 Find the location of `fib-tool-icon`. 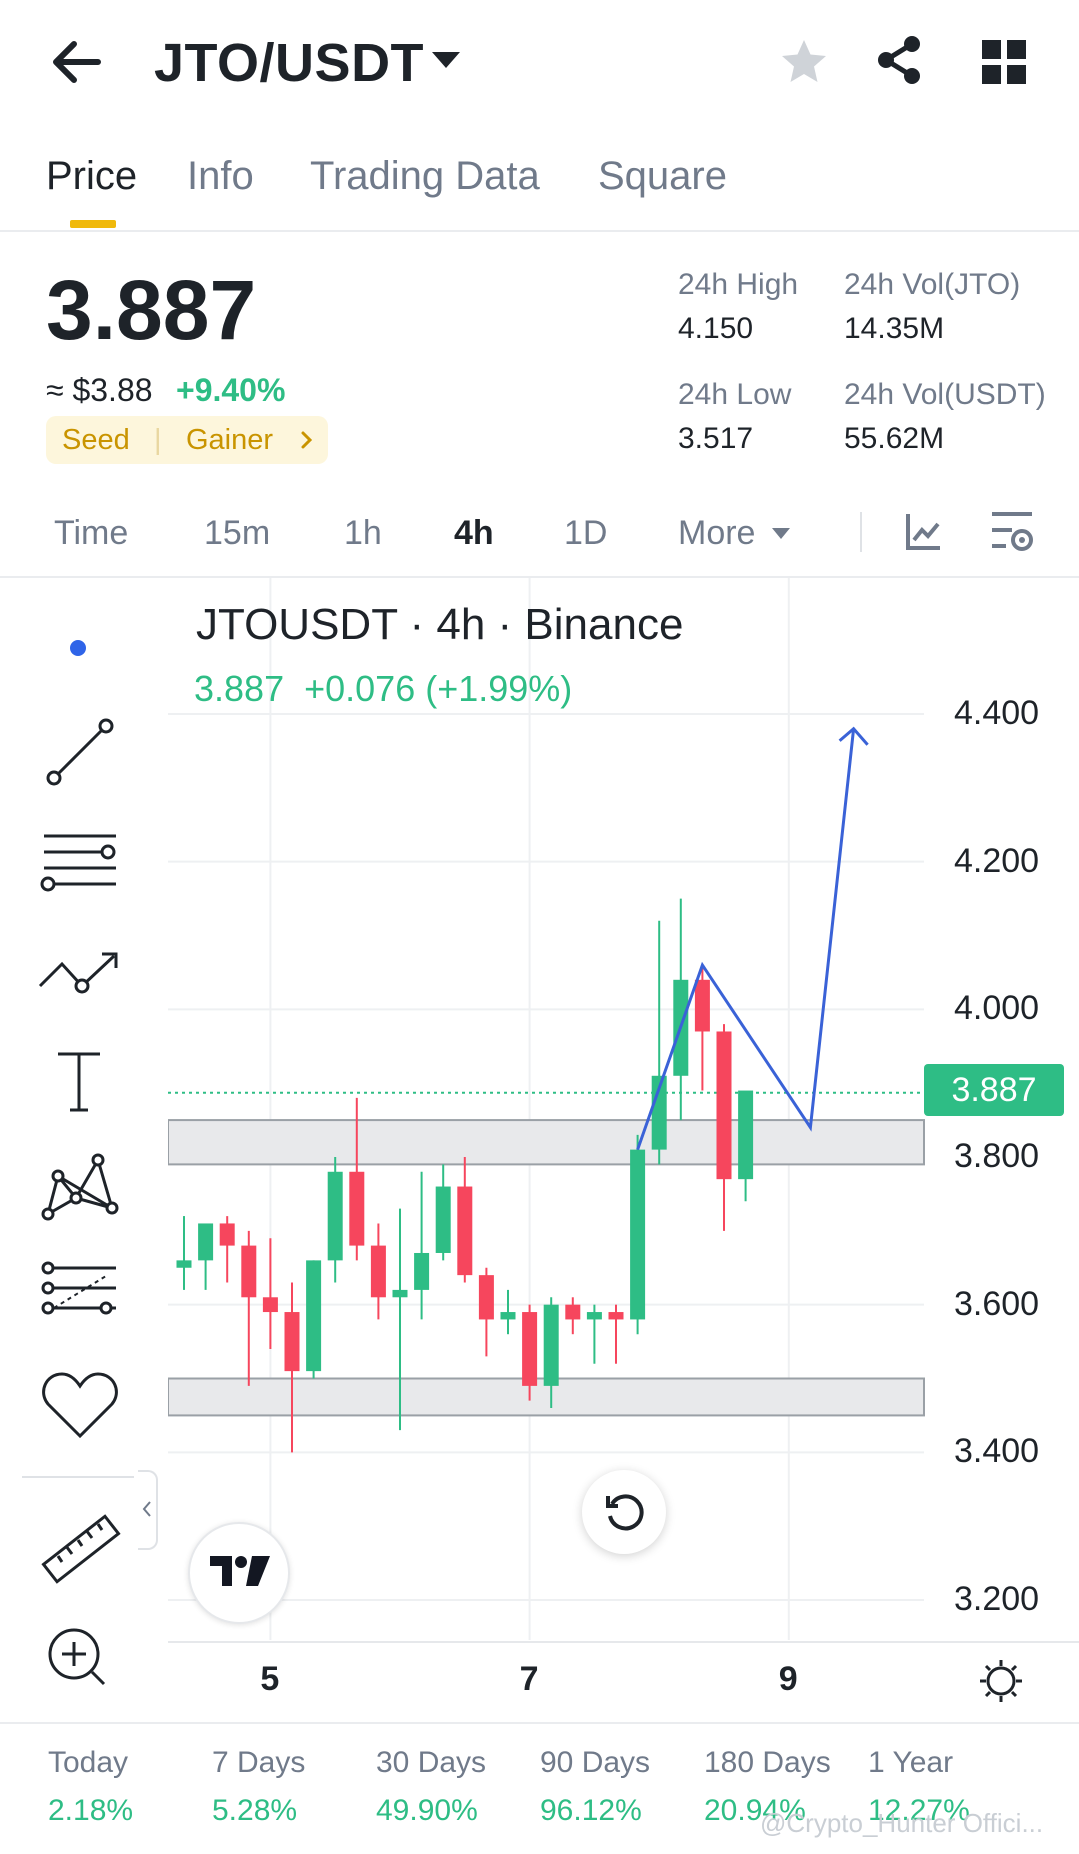

fib-tool-icon is located at coordinates (81, 1296).